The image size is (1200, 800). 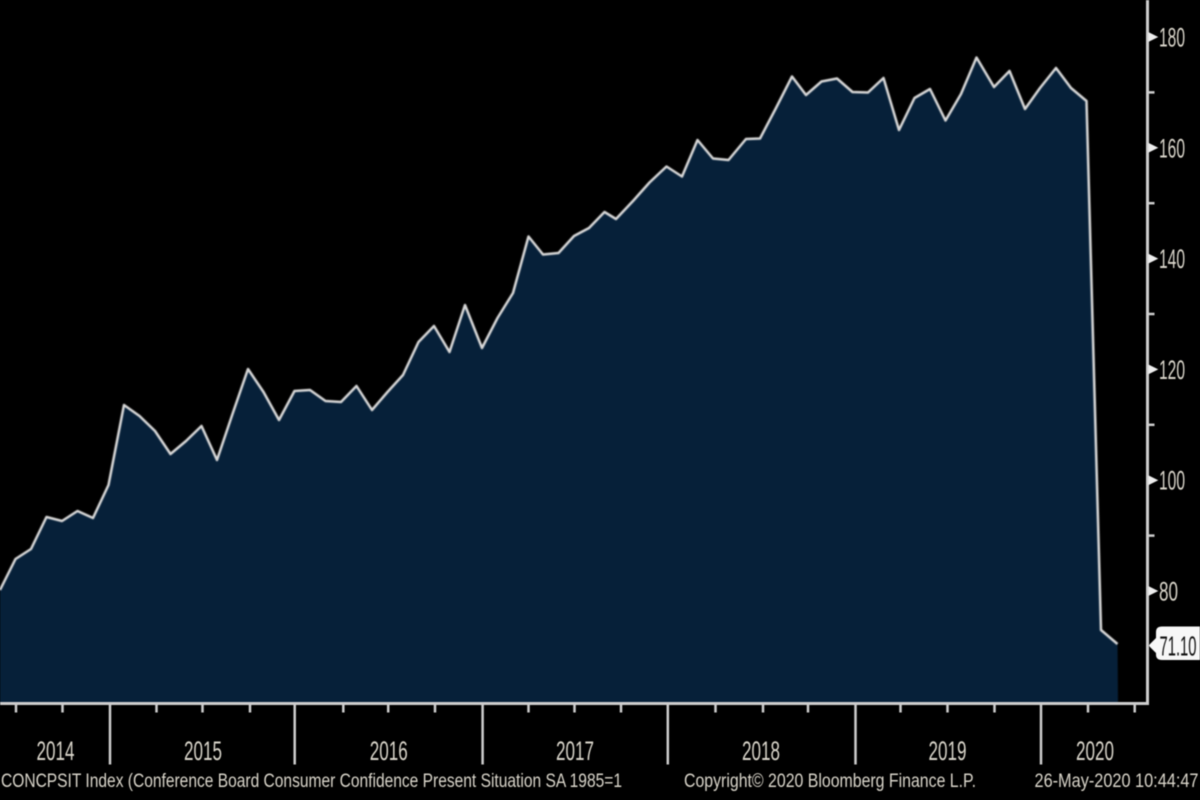 I want to click on svg-text: 2015, so click(x=203, y=751).